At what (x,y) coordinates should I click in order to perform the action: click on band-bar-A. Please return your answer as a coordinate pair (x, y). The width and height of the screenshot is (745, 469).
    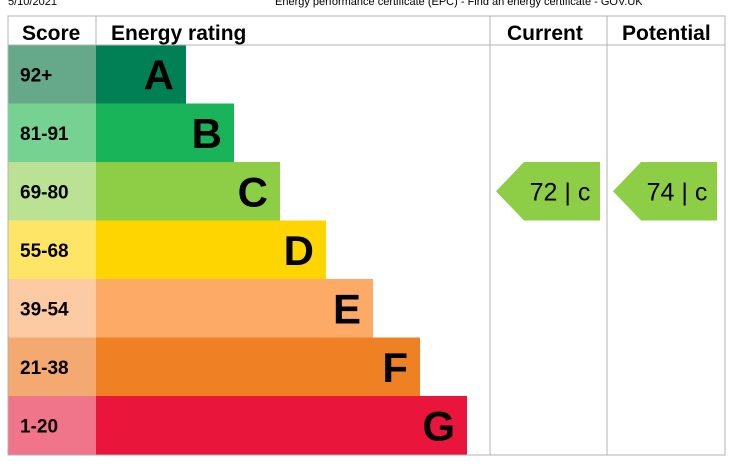
    Looking at the image, I should click on (141, 74).